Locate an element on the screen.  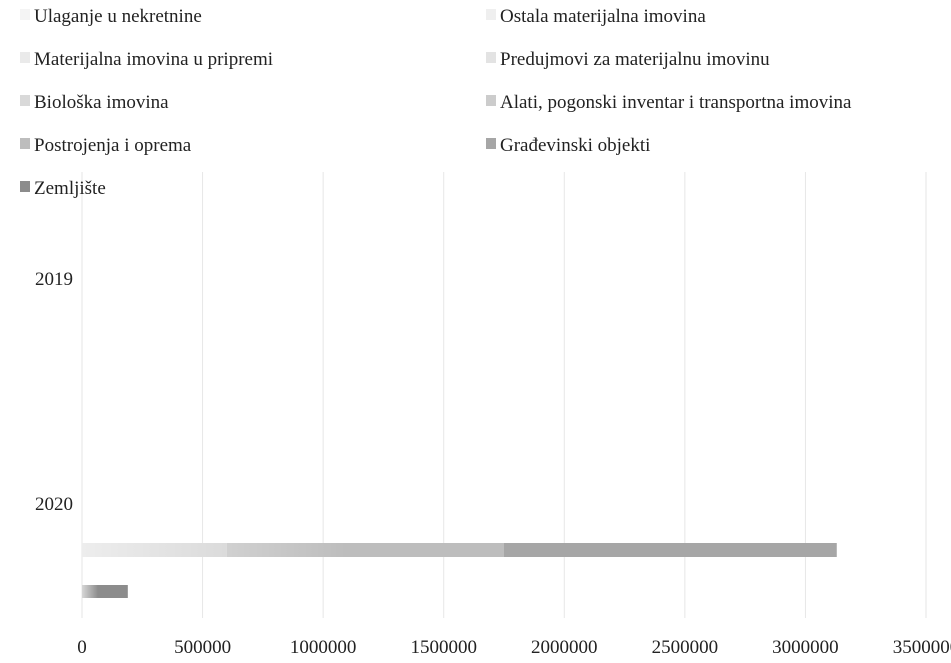
x-tick-label: 3500000 is located at coordinates (922, 647).